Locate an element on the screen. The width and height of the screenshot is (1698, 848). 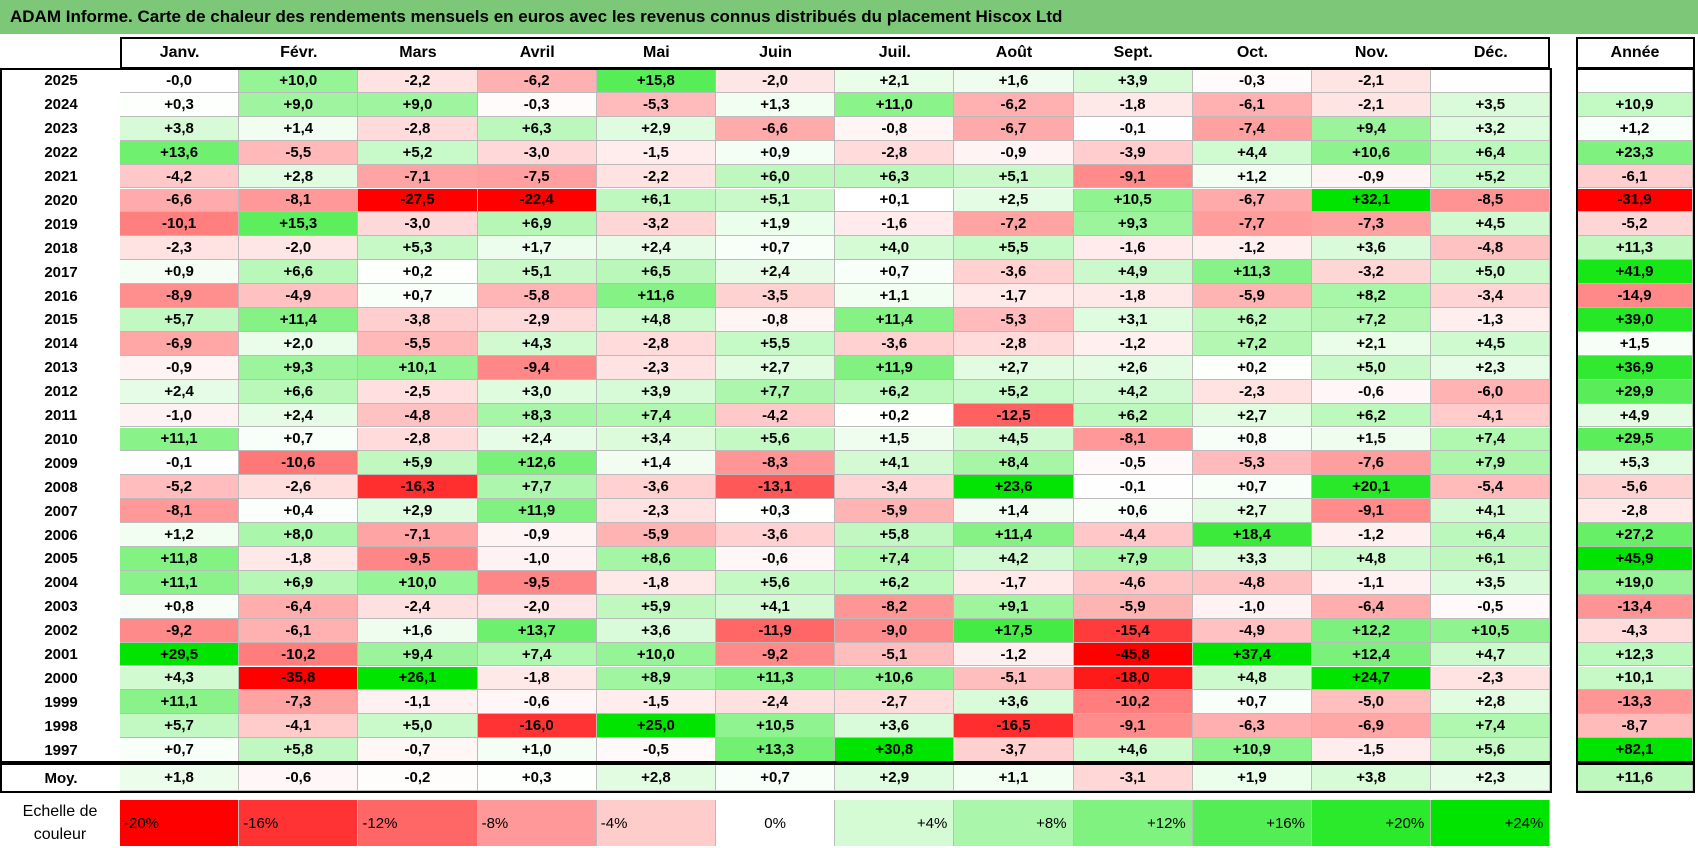
heat-cell: -6,4 is located at coordinates (299, 606).